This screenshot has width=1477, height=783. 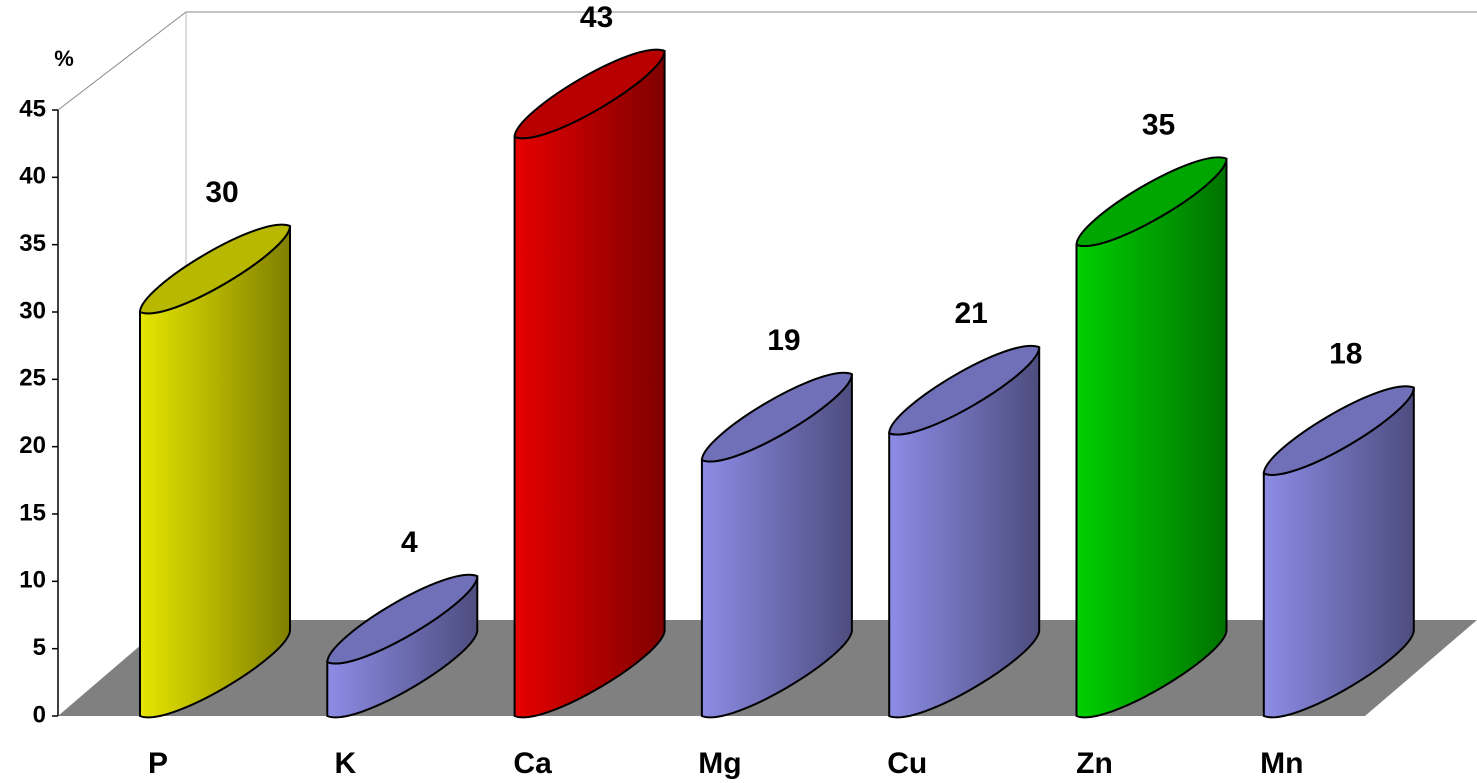 What do you see at coordinates (1158, 125) in the screenshot?
I see `value-label: 35` at bounding box center [1158, 125].